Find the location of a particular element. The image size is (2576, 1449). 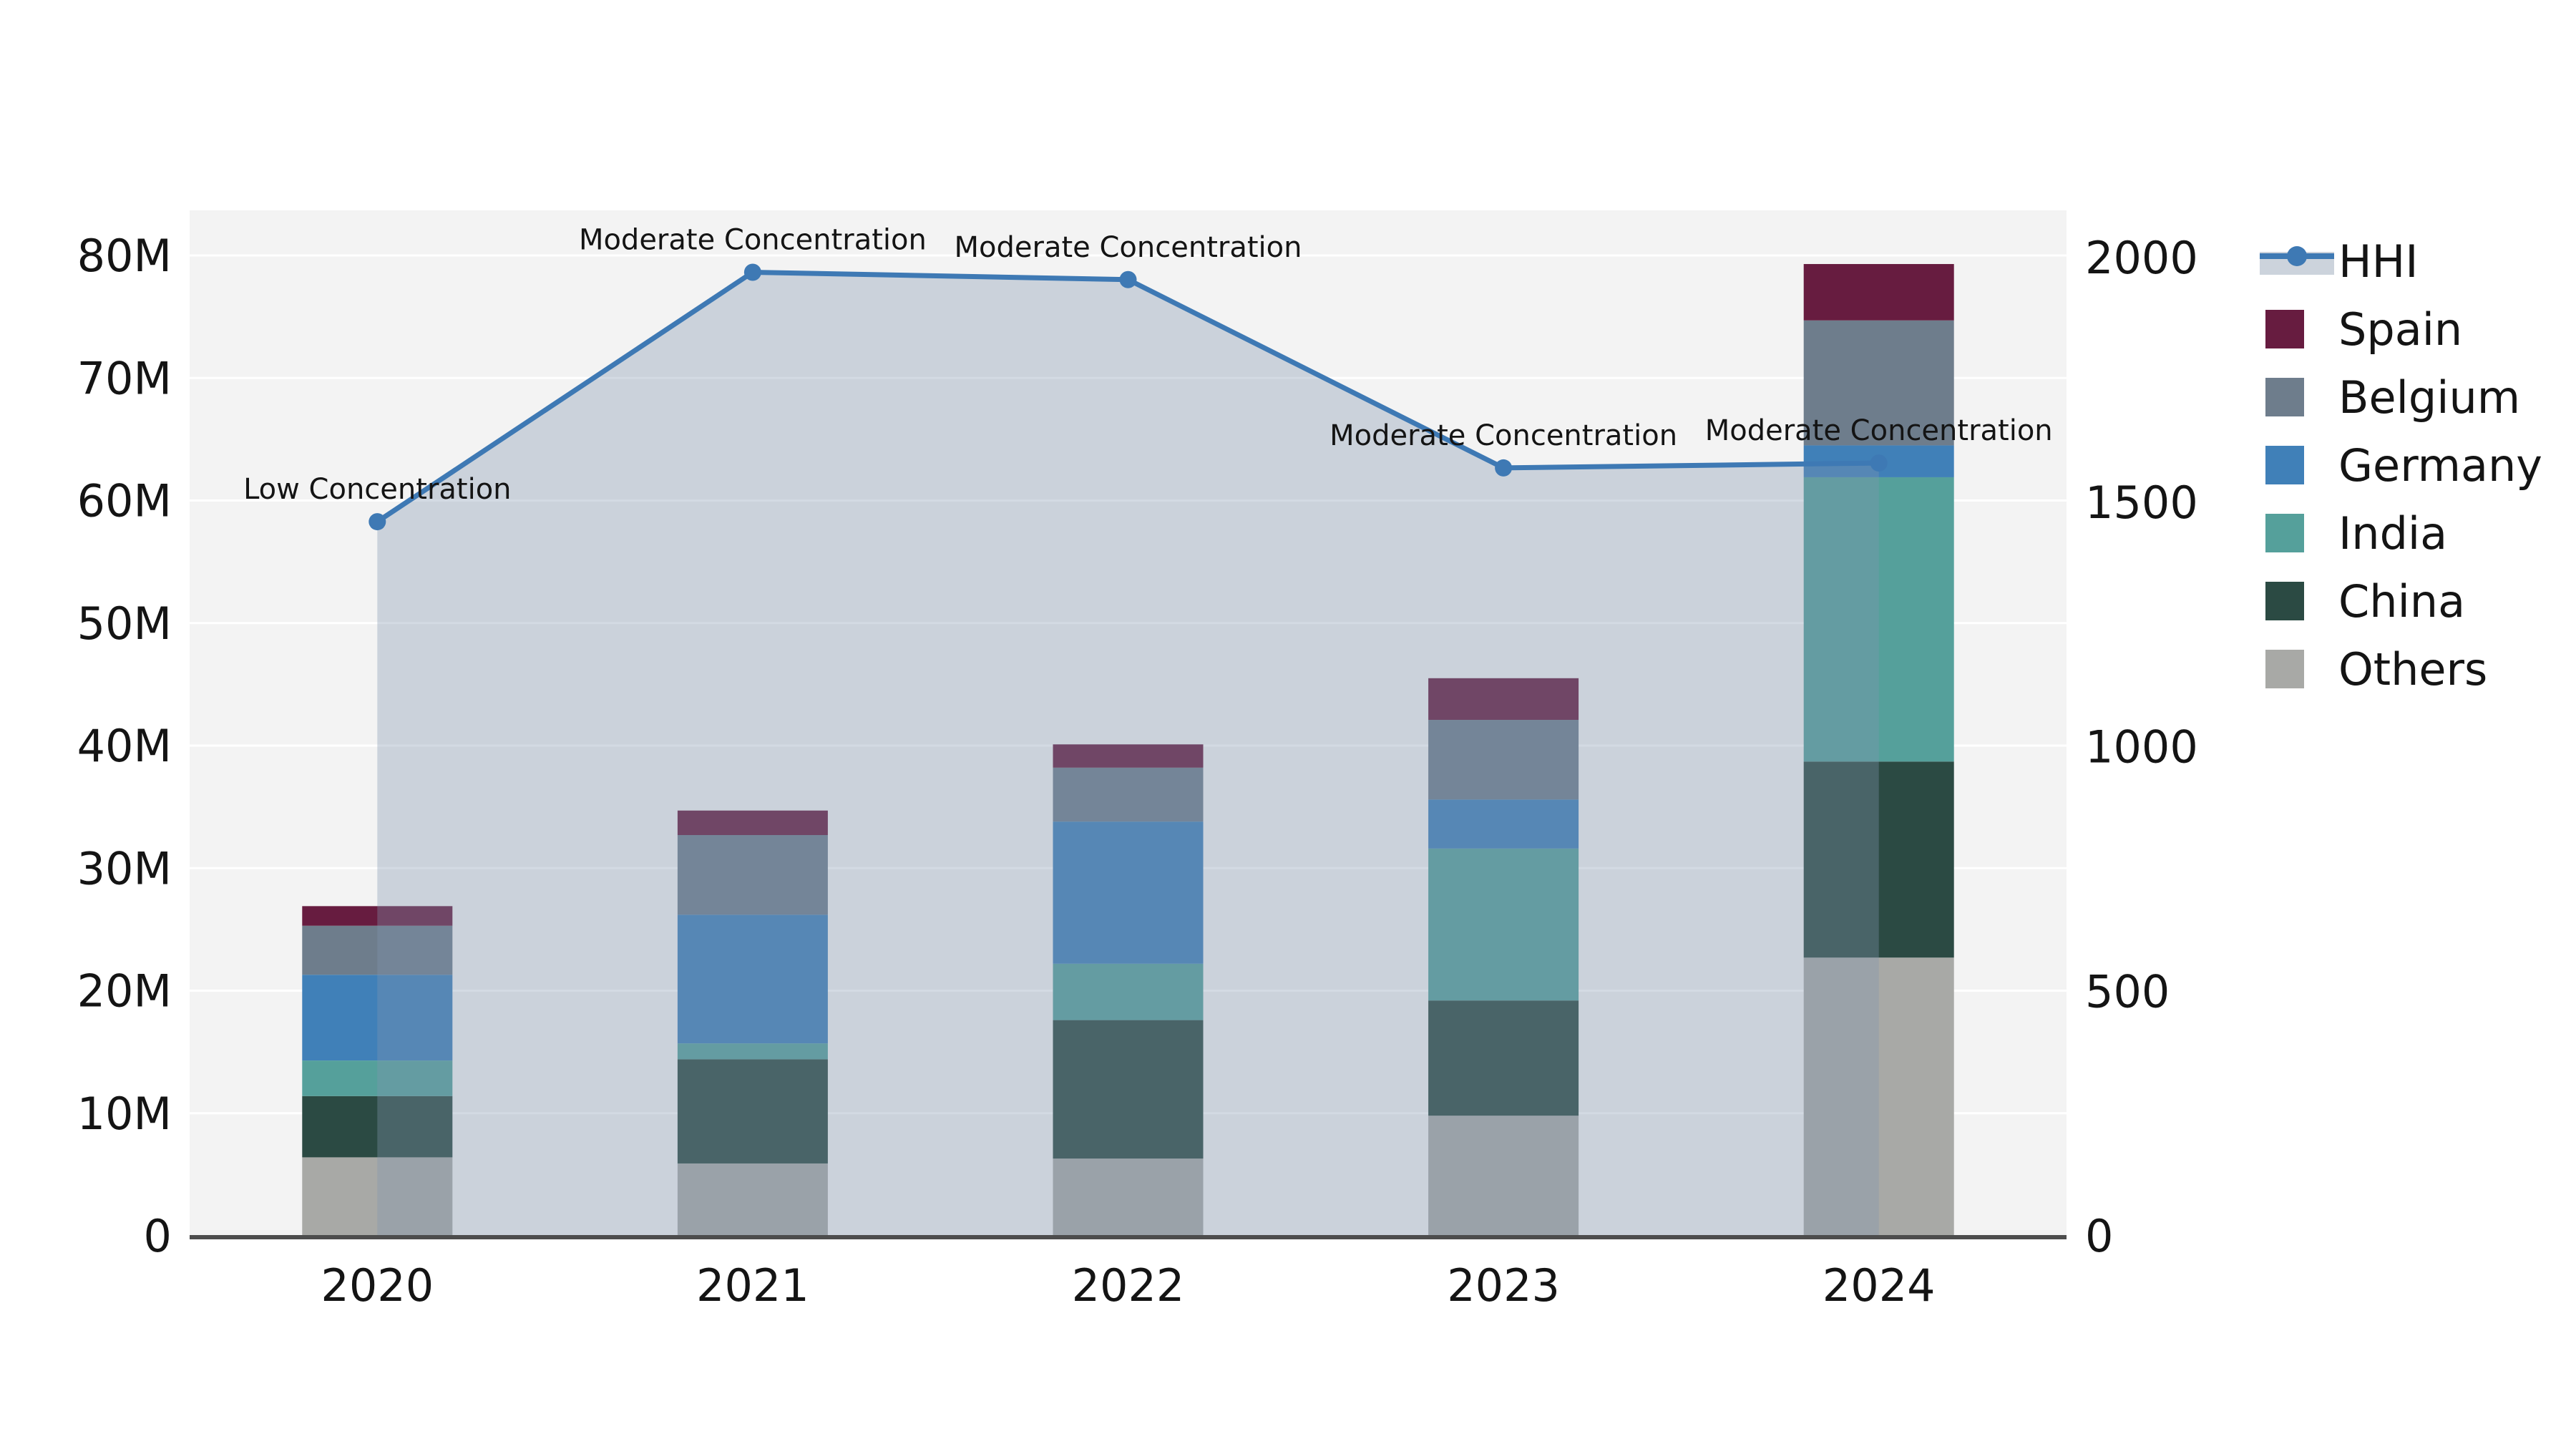

left-tick-label: 80M is located at coordinates (124, 256).